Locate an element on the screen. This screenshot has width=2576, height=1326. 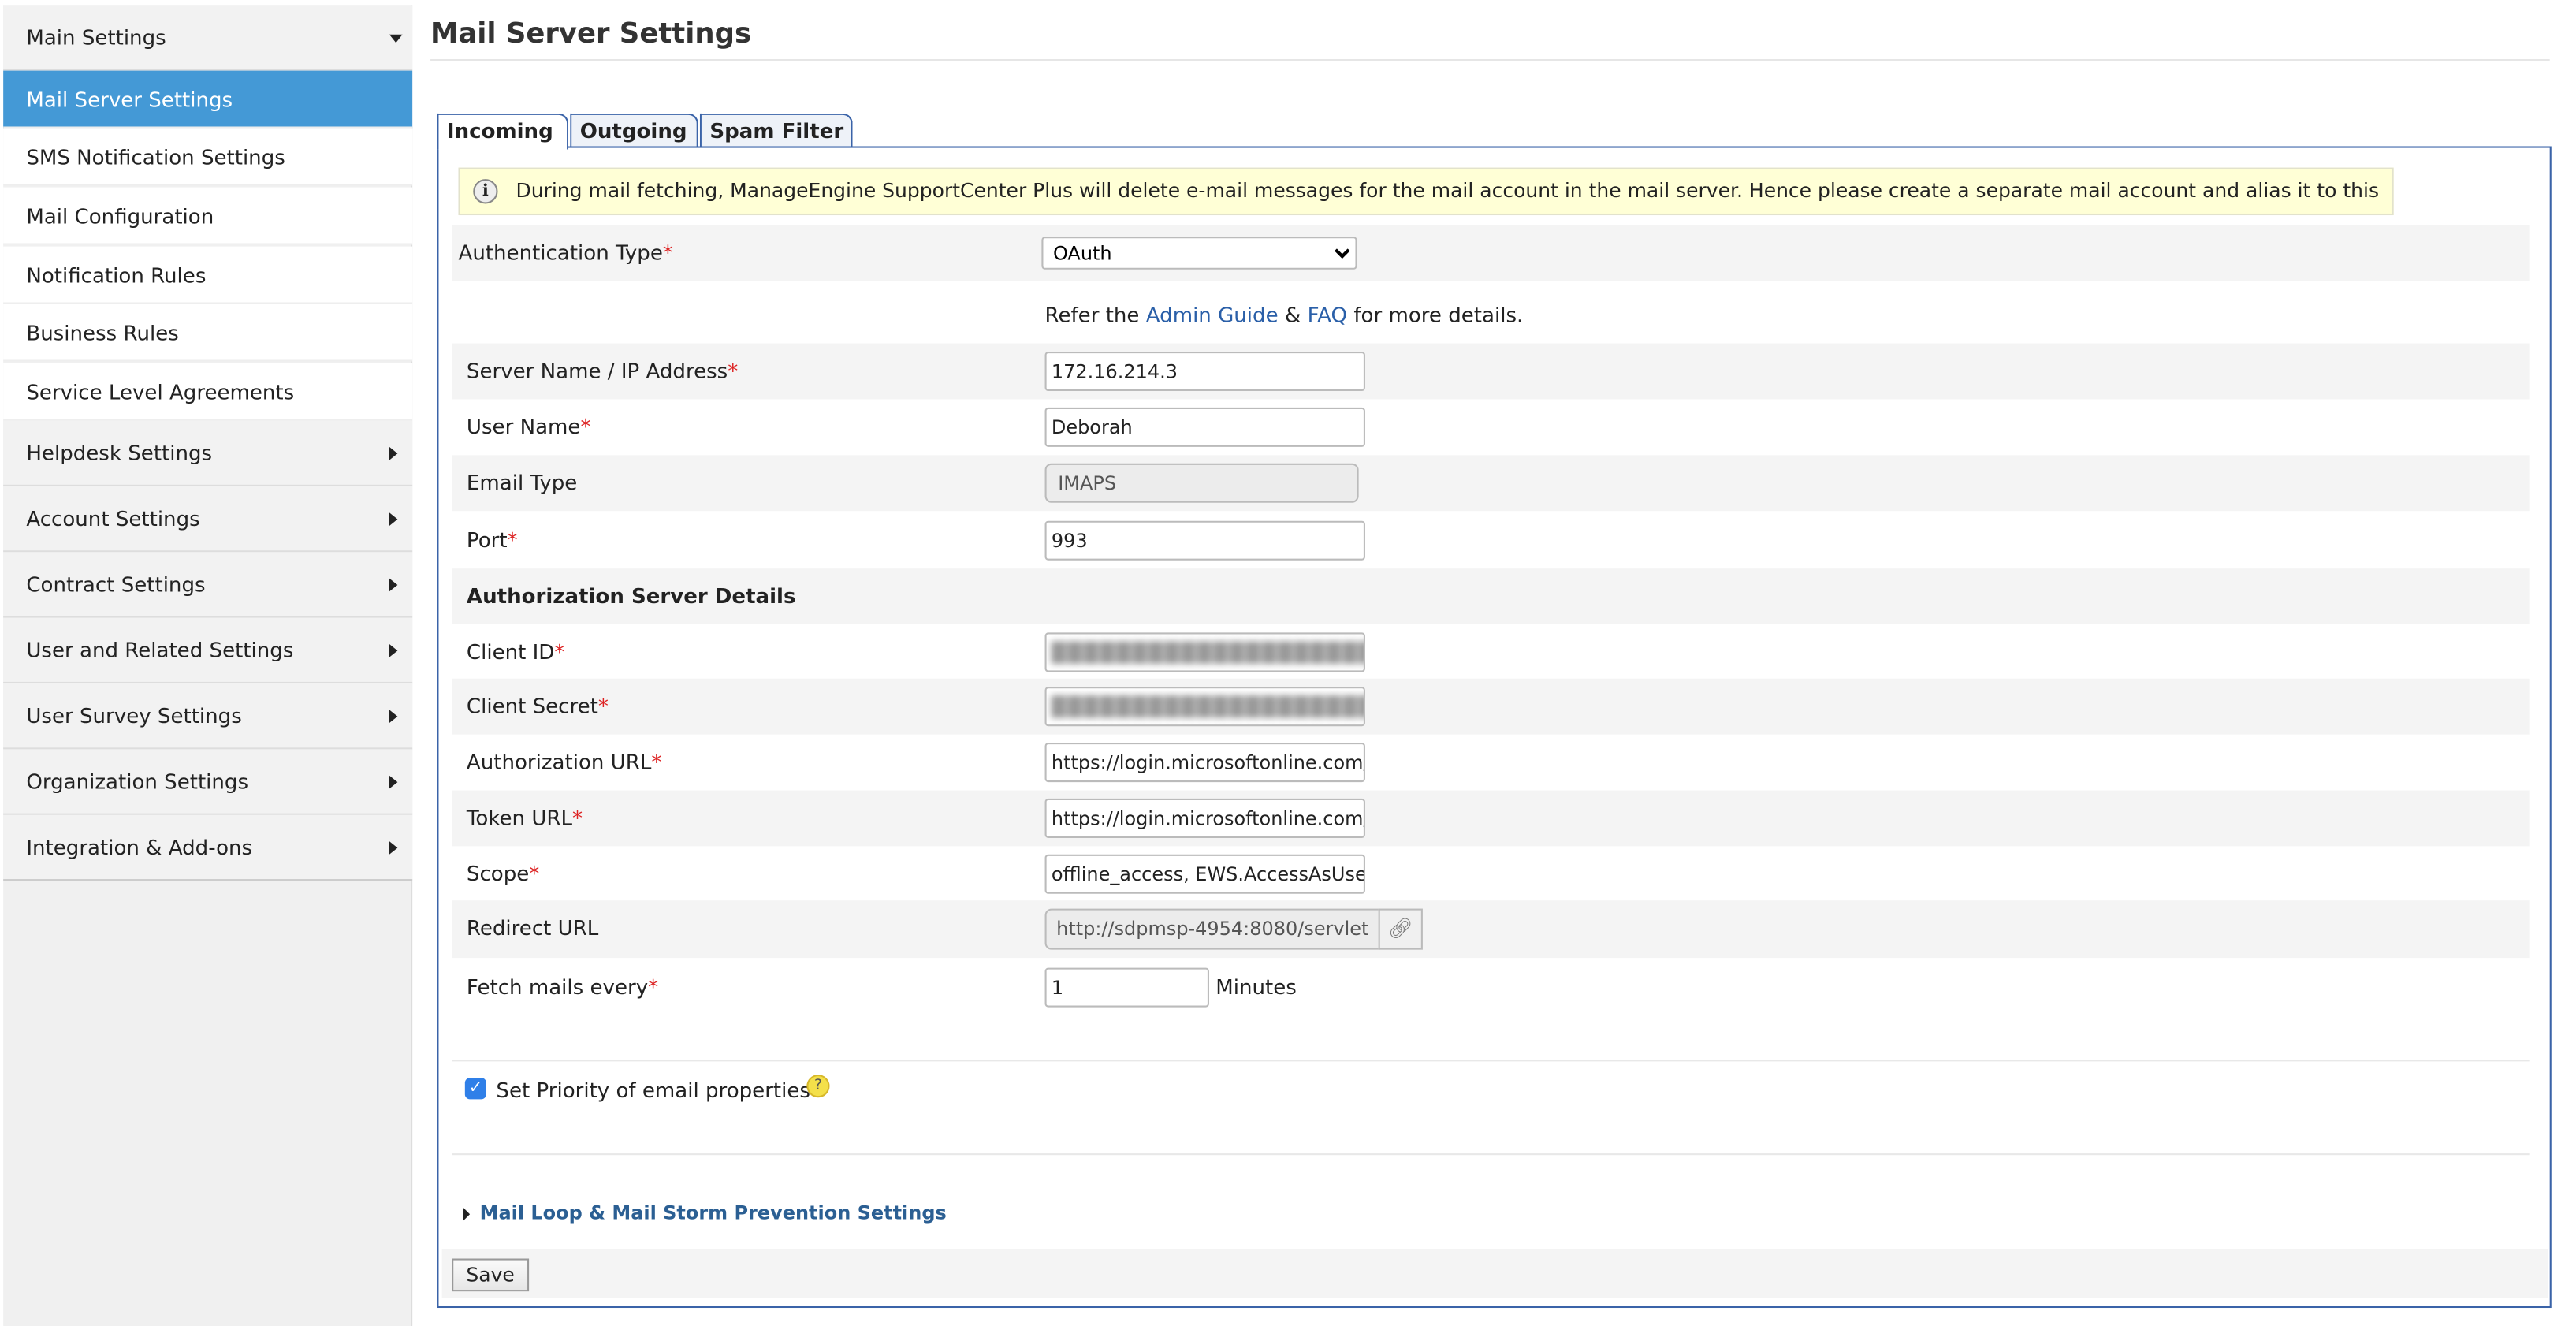
sidebar-item-sms-notification: SMS Notification Settings is located at coordinates (208, 157).